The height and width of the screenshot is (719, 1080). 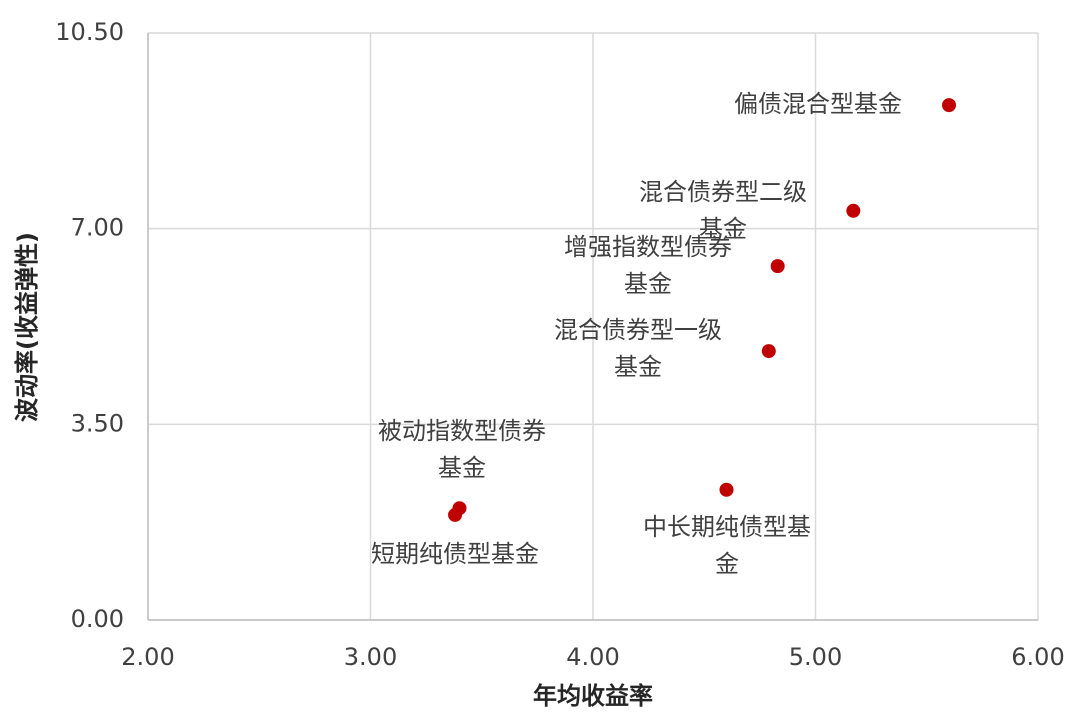 I want to click on point-label: 金, so click(x=727, y=564).